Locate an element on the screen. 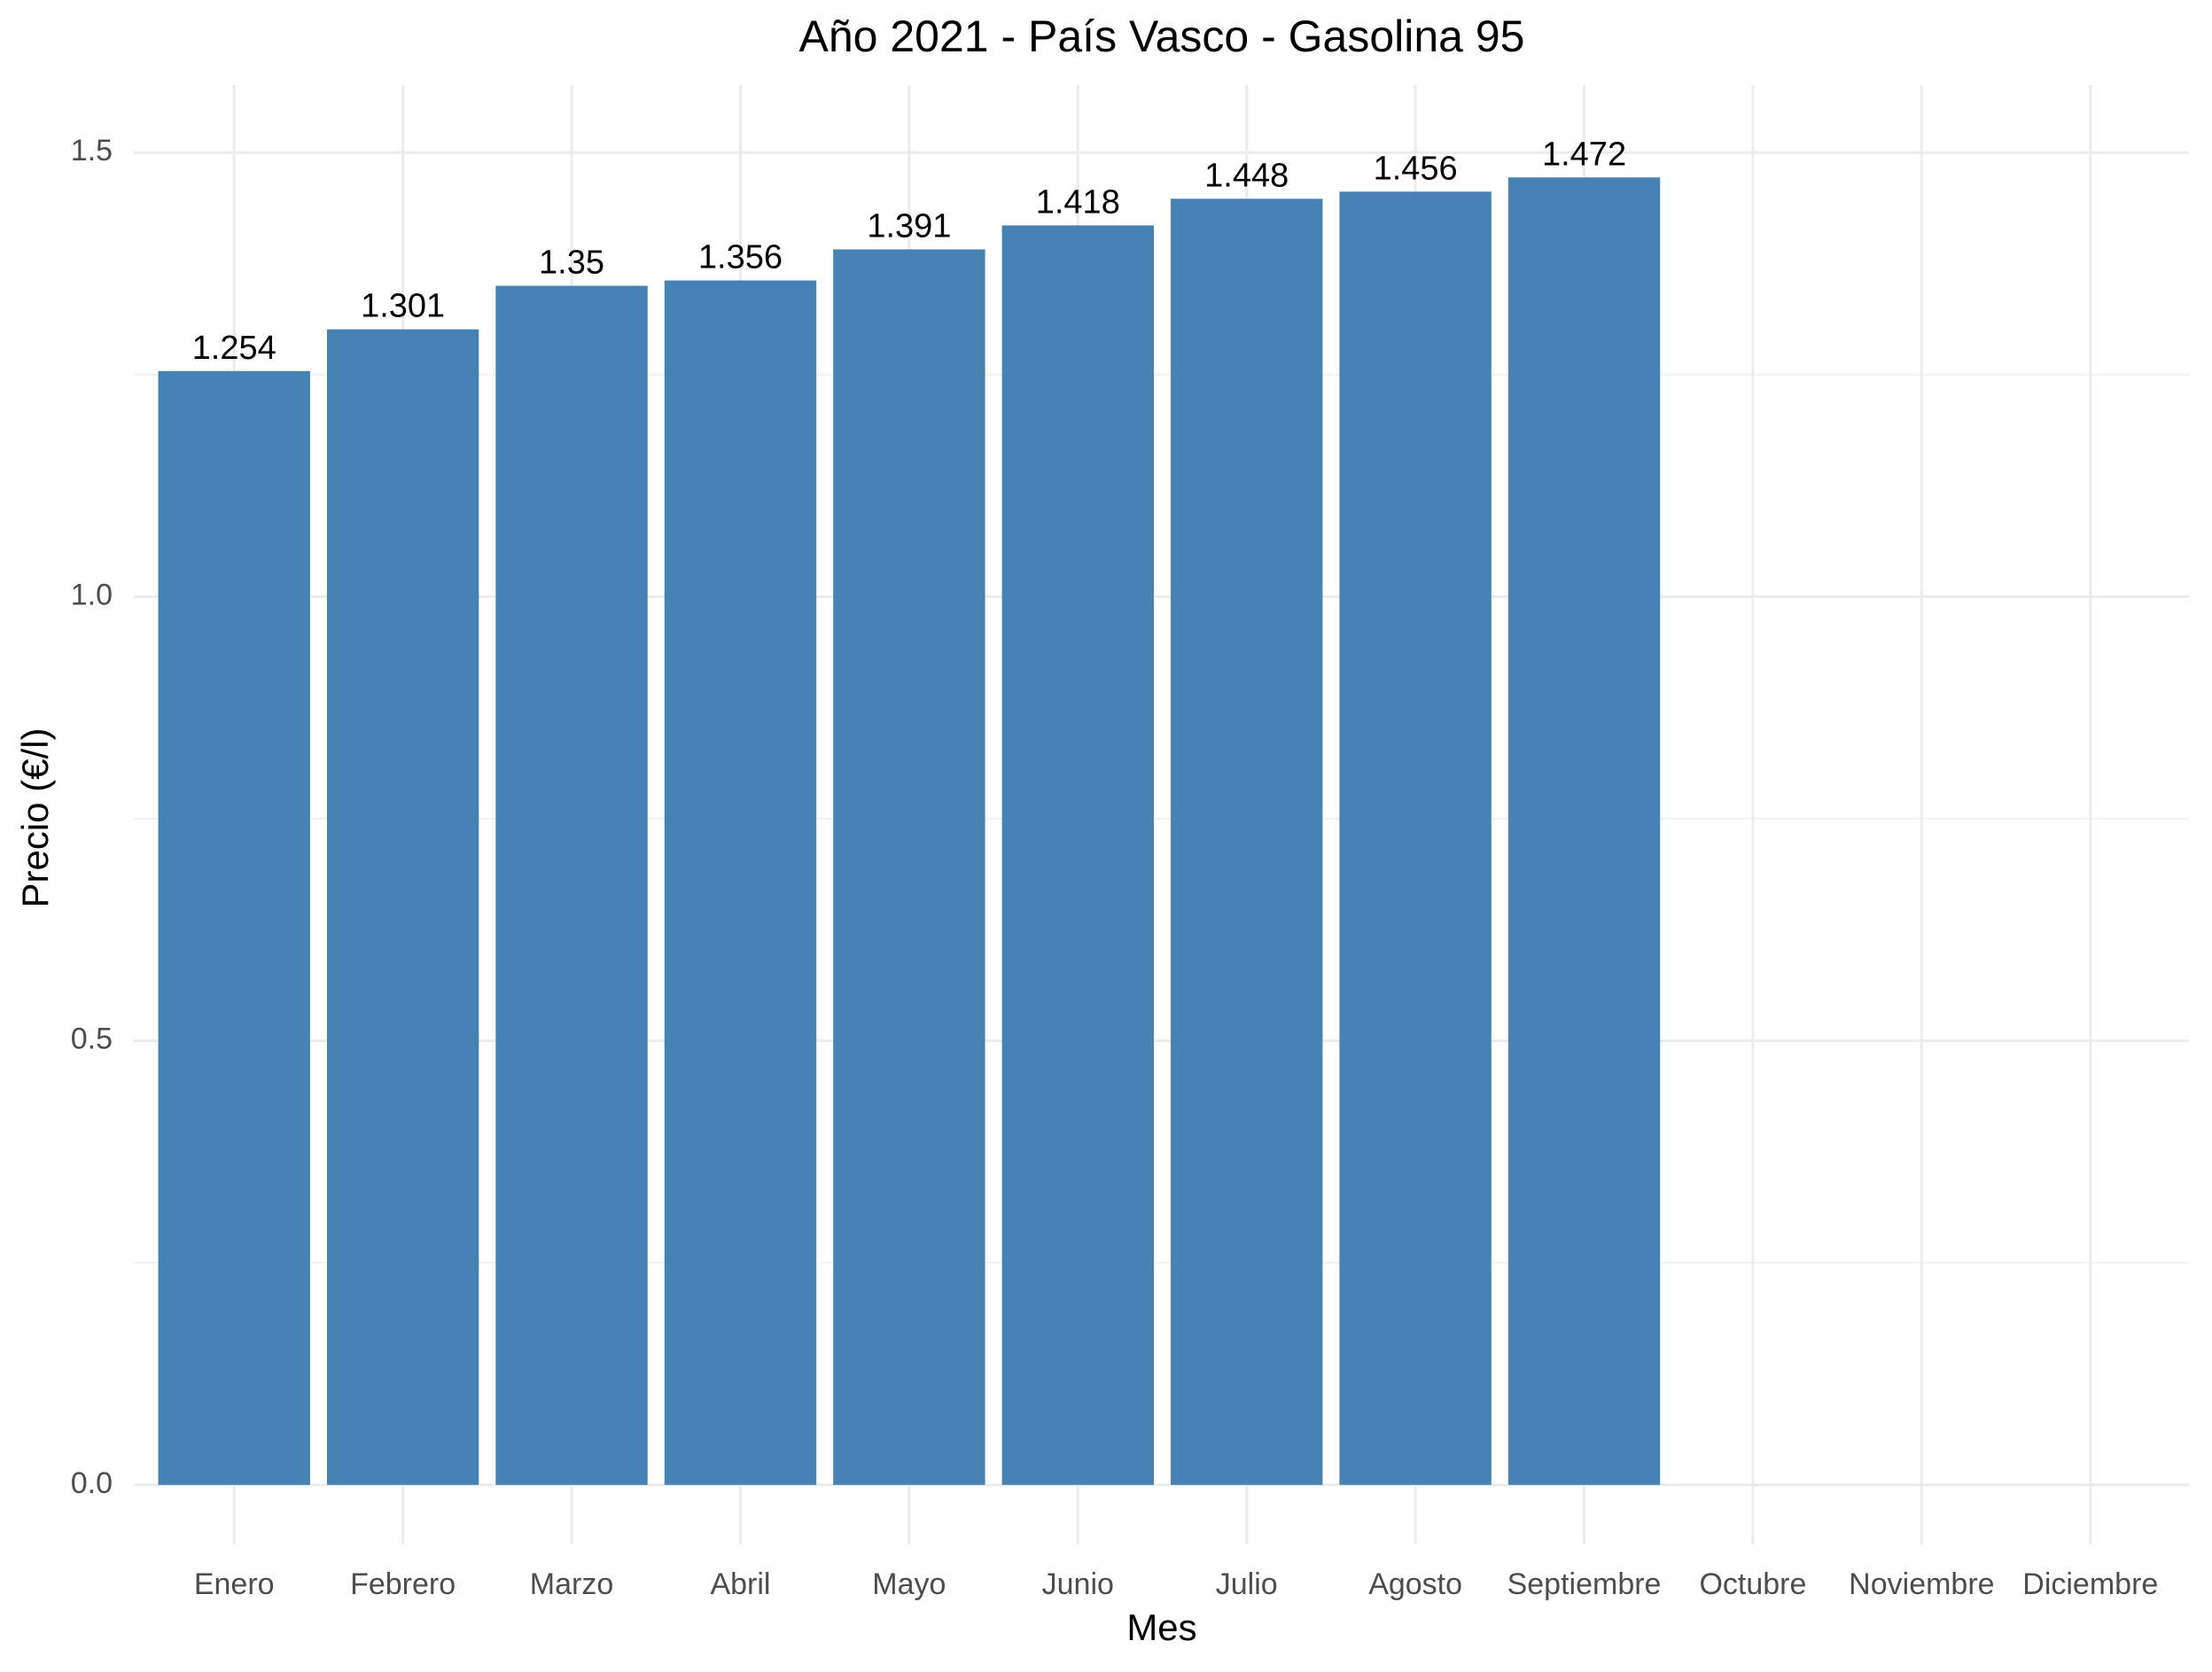 This screenshot has height=1672, width=2212. chart-title: Año 2021 - País Vasco - Gasolina 95 is located at coordinates (1162, 37).